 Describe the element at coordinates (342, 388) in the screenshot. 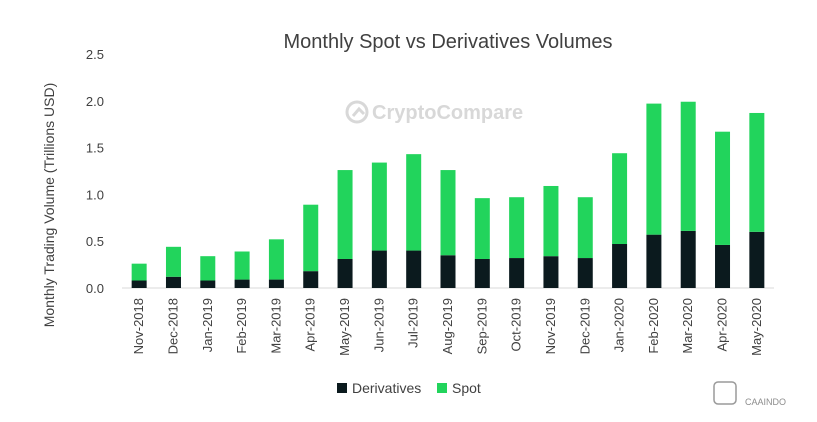

I see `legend-swatch-derivatives` at that location.